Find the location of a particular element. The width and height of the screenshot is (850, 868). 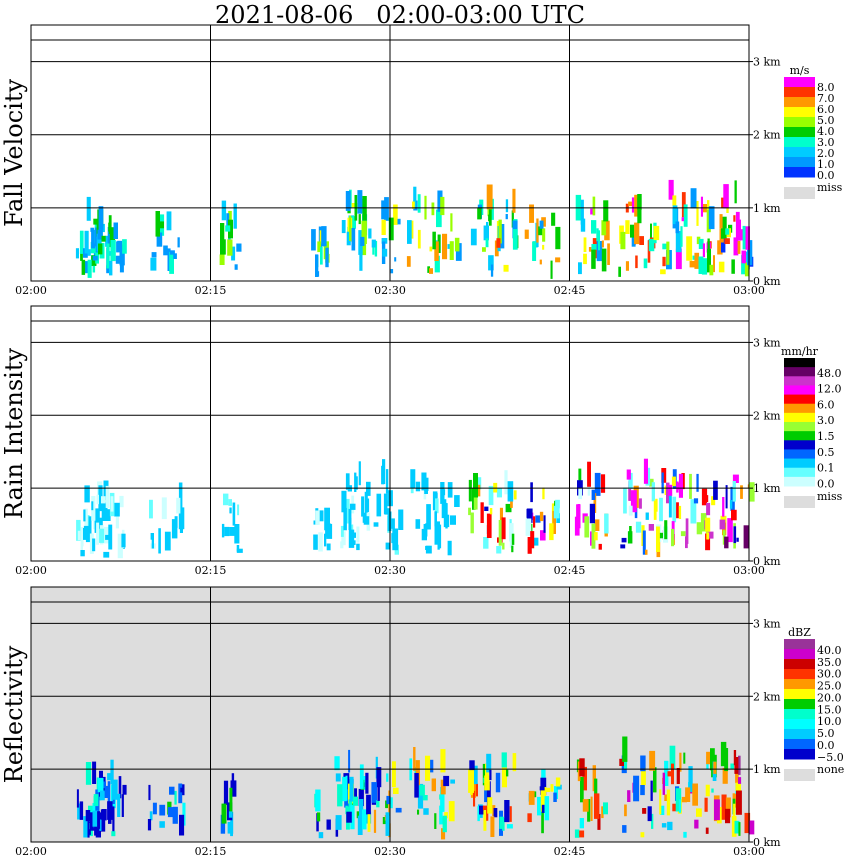

legend-swatch is located at coordinates (799, 436).